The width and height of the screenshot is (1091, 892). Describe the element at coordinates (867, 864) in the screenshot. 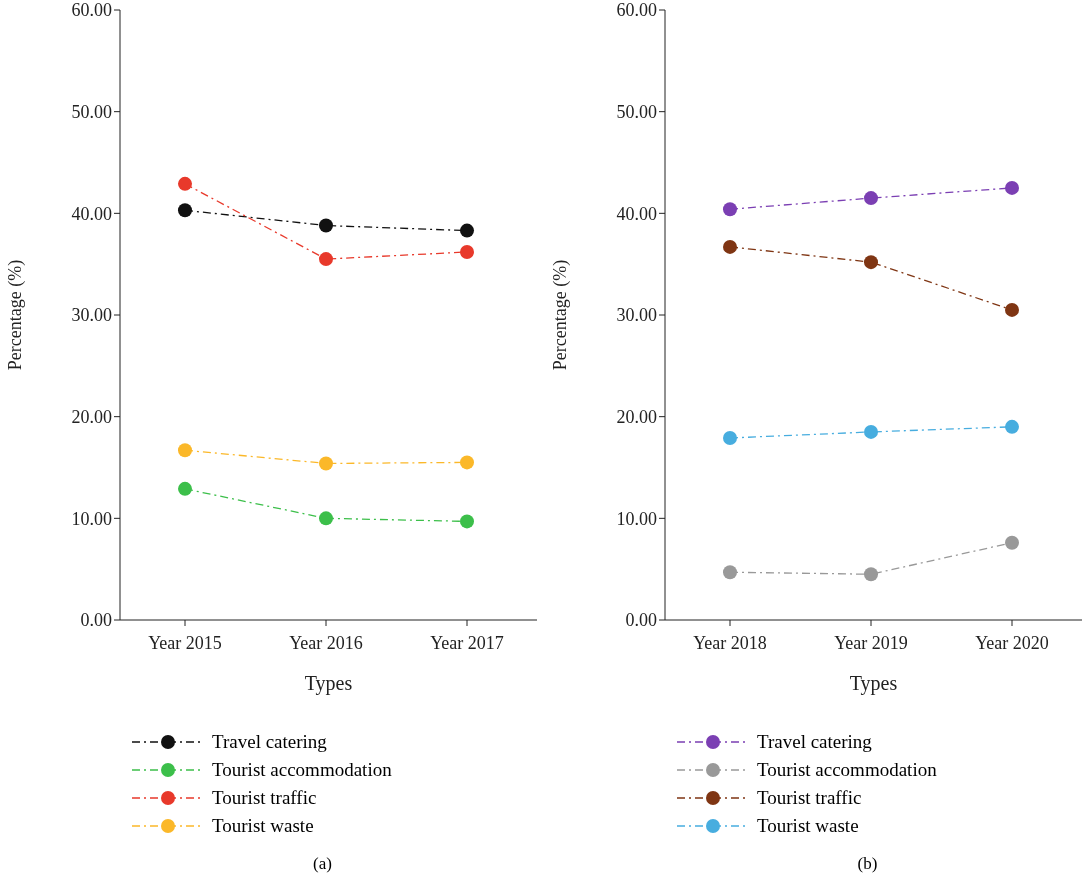

I see `text: (b)` at that location.